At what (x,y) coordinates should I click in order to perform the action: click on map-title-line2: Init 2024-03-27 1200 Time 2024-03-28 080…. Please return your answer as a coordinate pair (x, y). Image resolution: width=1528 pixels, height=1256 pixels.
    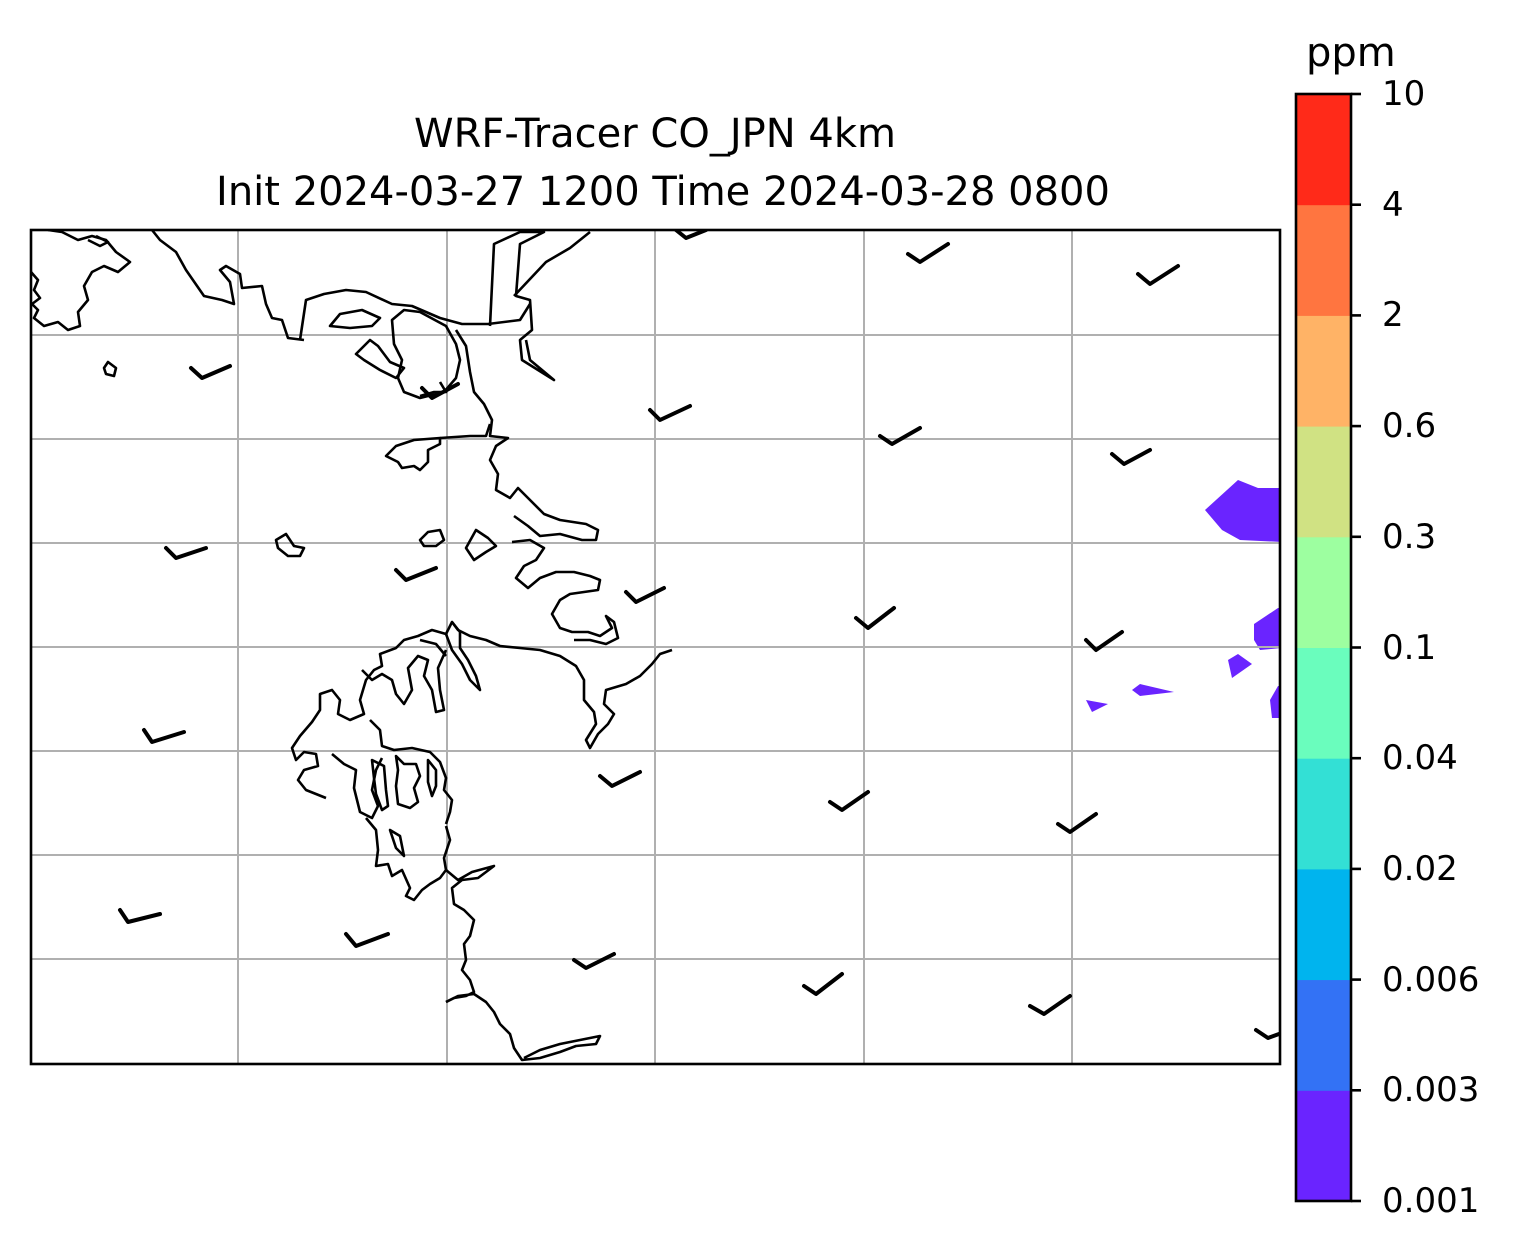
    Looking at the image, I should click on (663, 192).